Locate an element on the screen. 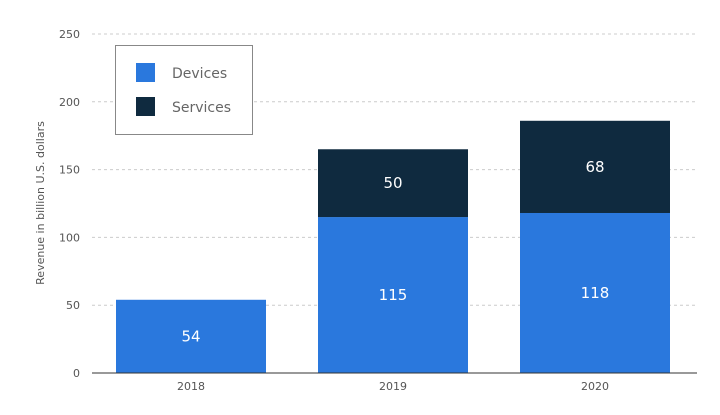  x-tick-label: 2019 is located at coordinates (393, 386).